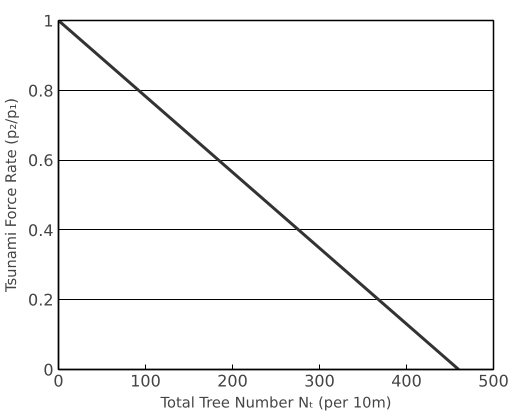 The height and width of the screenshot is (414, 523). I want to click on y-tick-label: 0.4, so click(41, 230).